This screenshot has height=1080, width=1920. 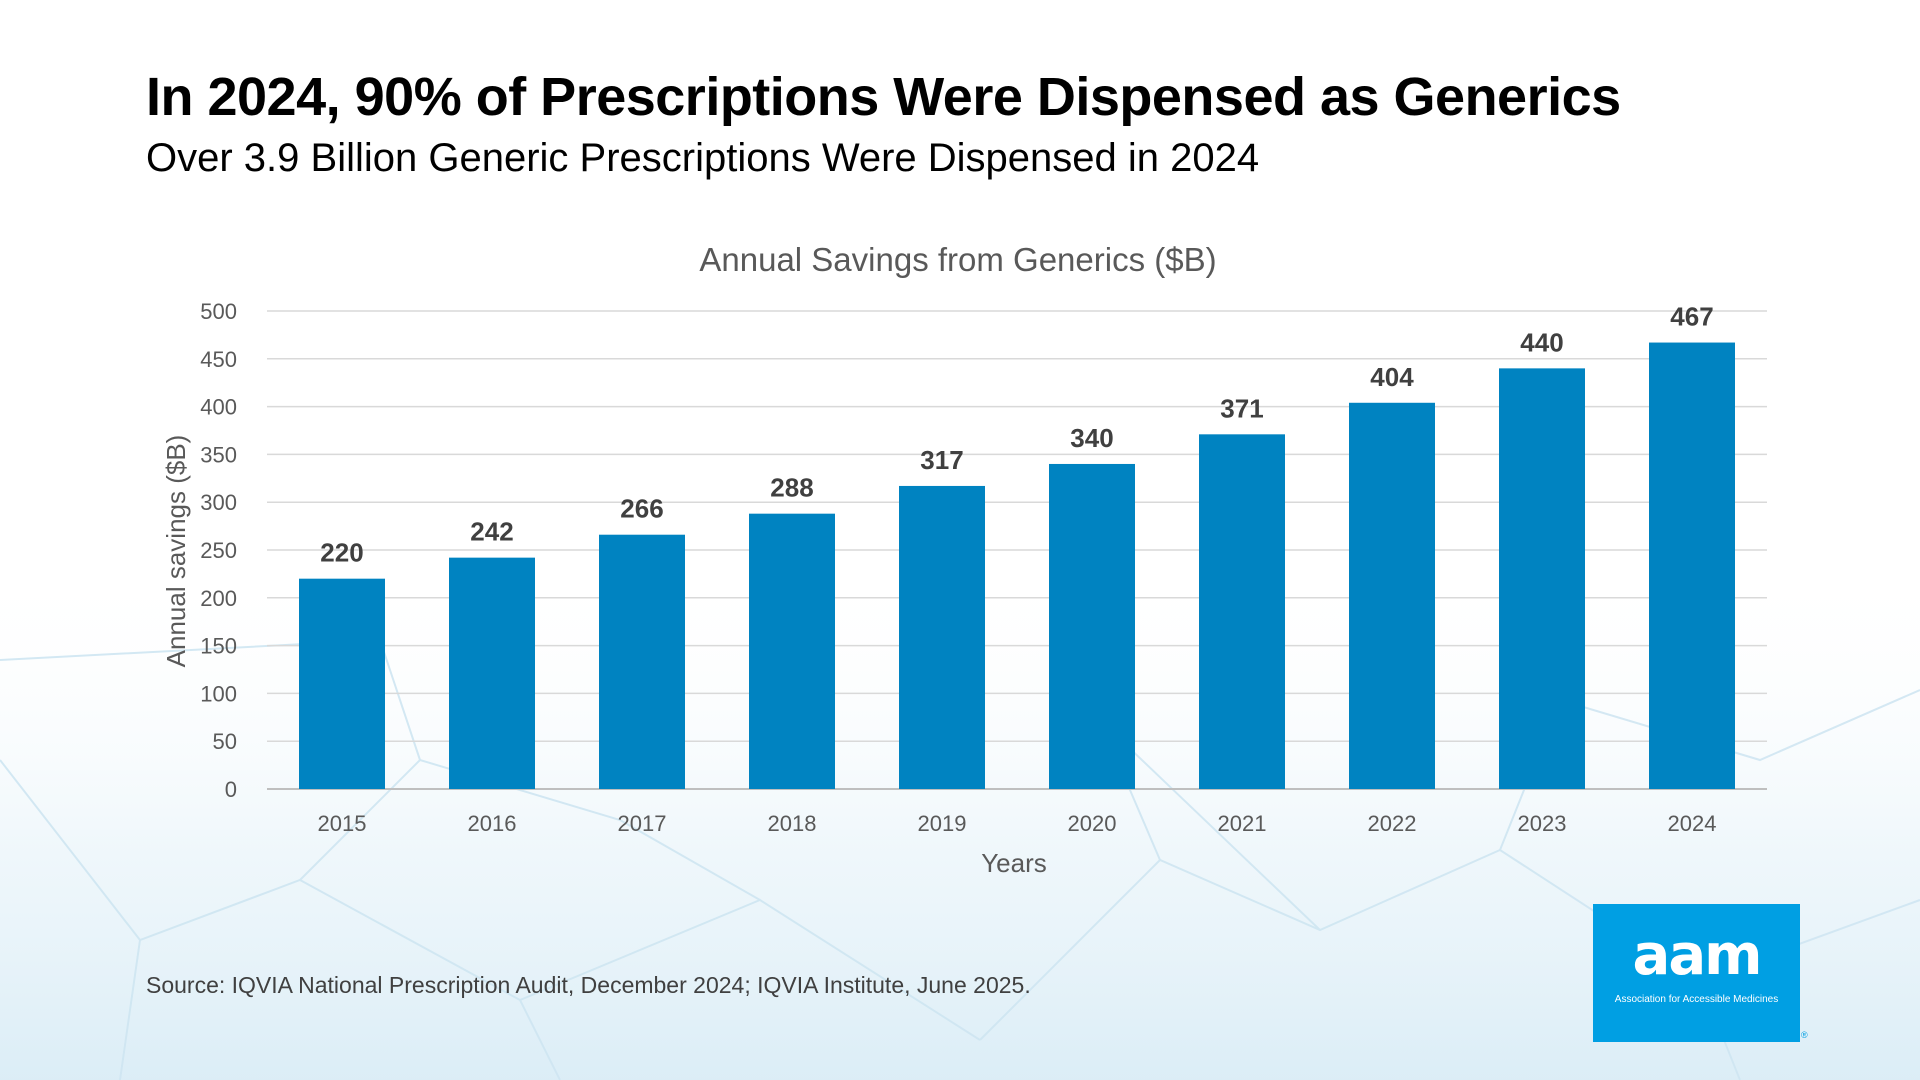 What do you see at coordinates (642, 661) in the screenshot?
I see `bar-2017` at bounding box center [642, 661].